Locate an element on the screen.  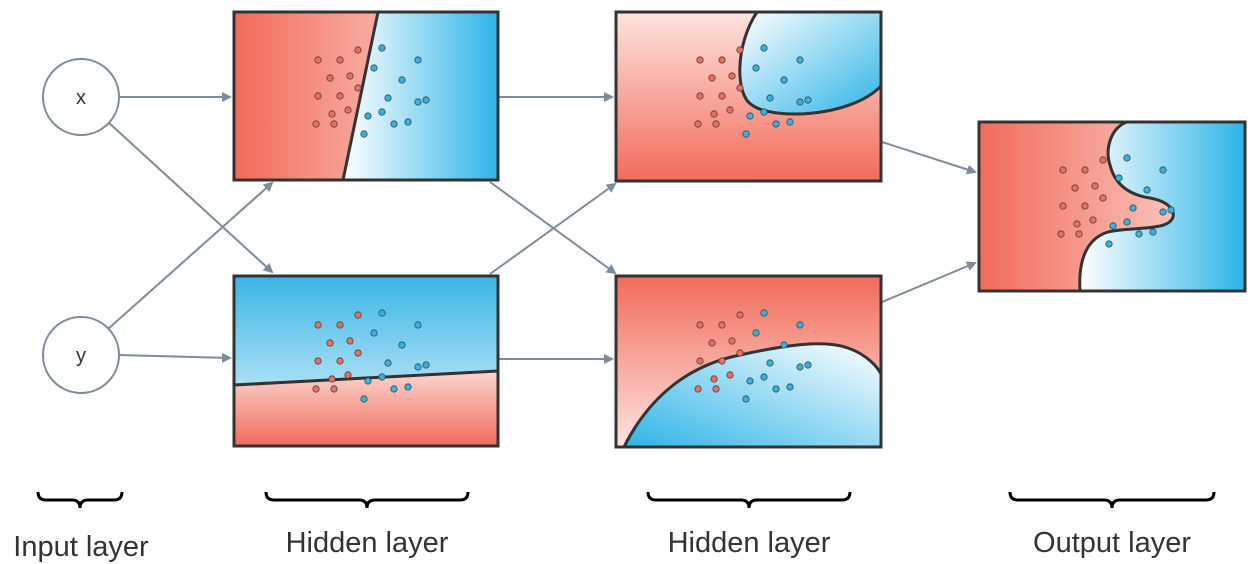
hidden1-bottom-panel is located at coordinates (366, 361).